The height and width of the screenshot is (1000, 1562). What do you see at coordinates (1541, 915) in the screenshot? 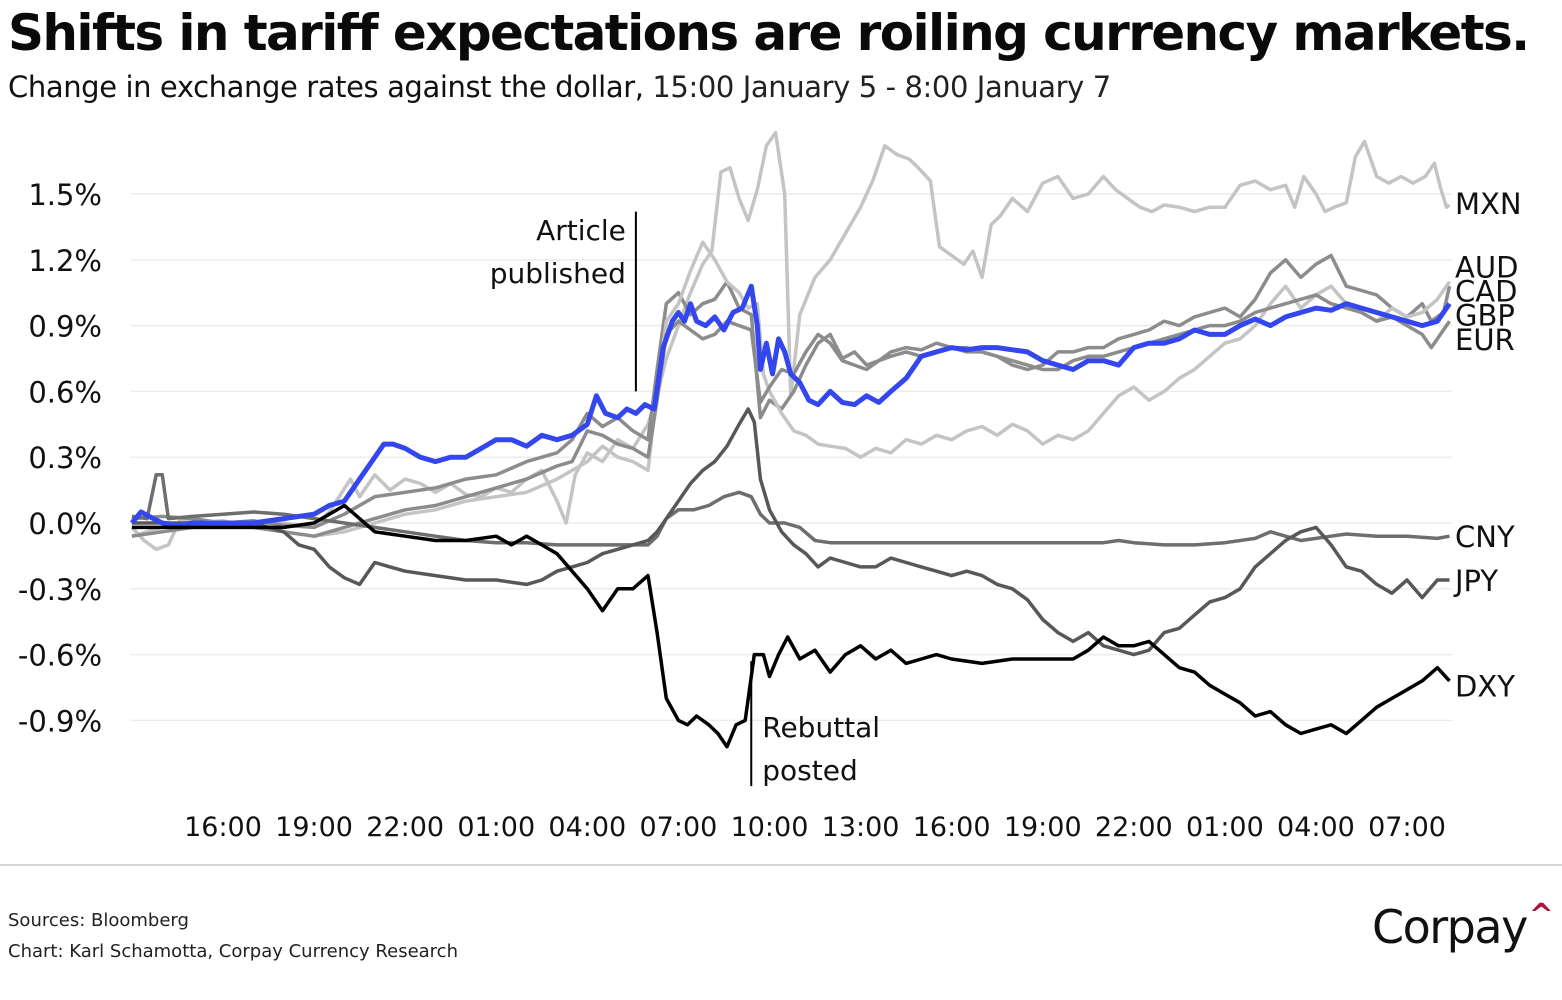
I see `logo-caret-icon: ^` at bounding box center [1541, 915].